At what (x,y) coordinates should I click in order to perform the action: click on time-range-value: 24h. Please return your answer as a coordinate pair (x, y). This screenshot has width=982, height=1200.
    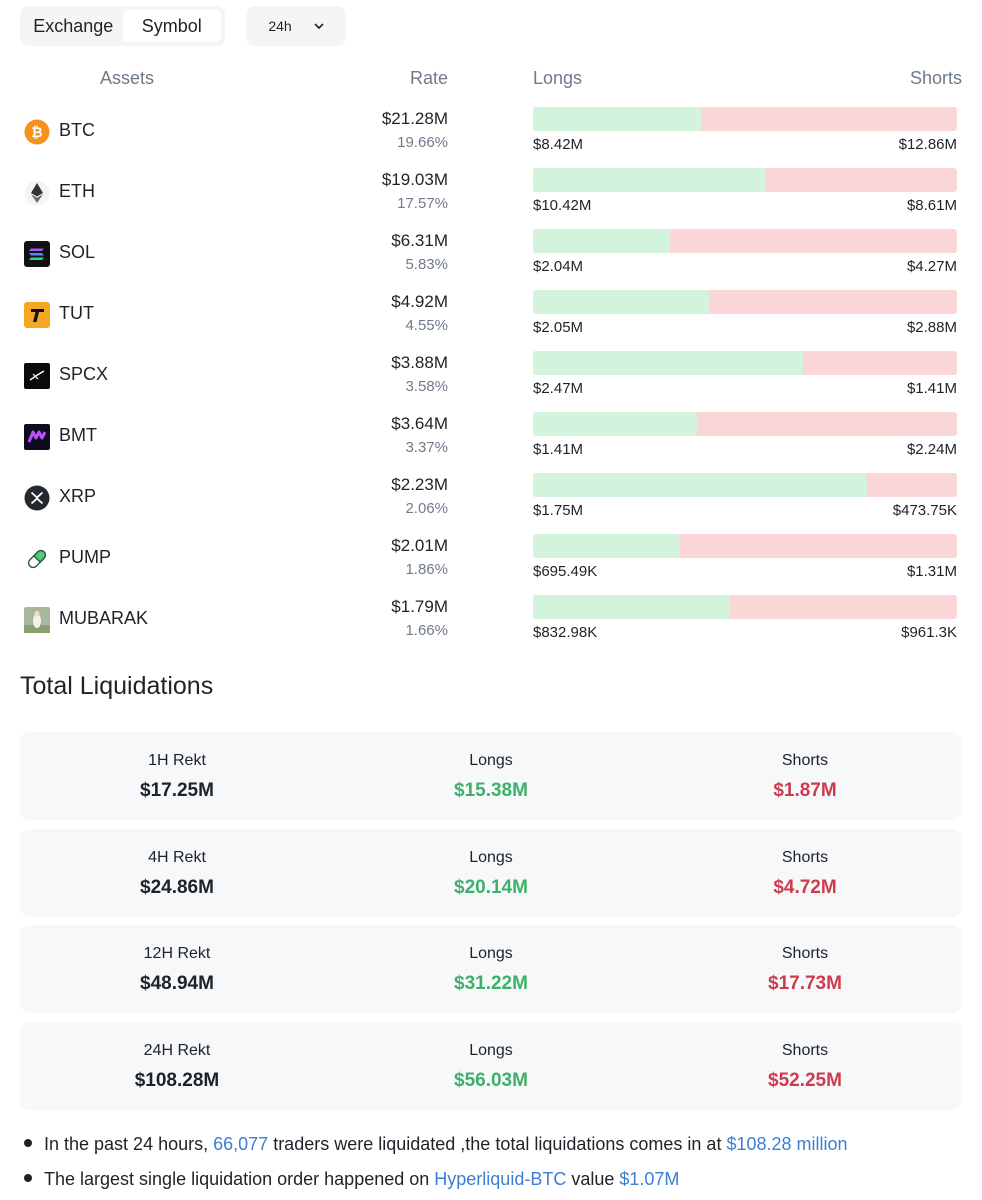
    Looking at the image, I should click on (280, 26).